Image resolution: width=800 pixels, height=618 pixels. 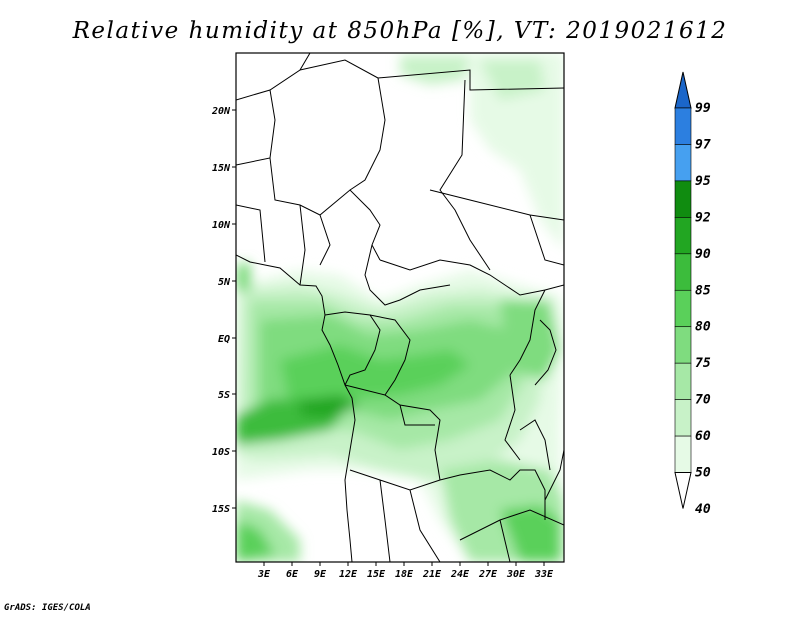 I want to click on lon-label: 27E, so click(x=488, y=574).